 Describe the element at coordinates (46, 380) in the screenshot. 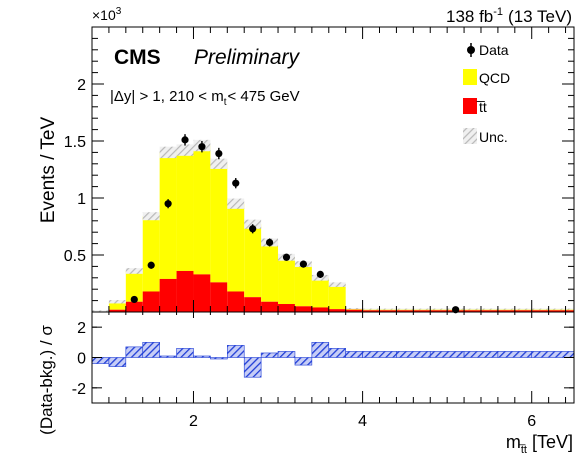

I see `ratio-y-axis-label: (Data-bkg.) / σ` at that location.